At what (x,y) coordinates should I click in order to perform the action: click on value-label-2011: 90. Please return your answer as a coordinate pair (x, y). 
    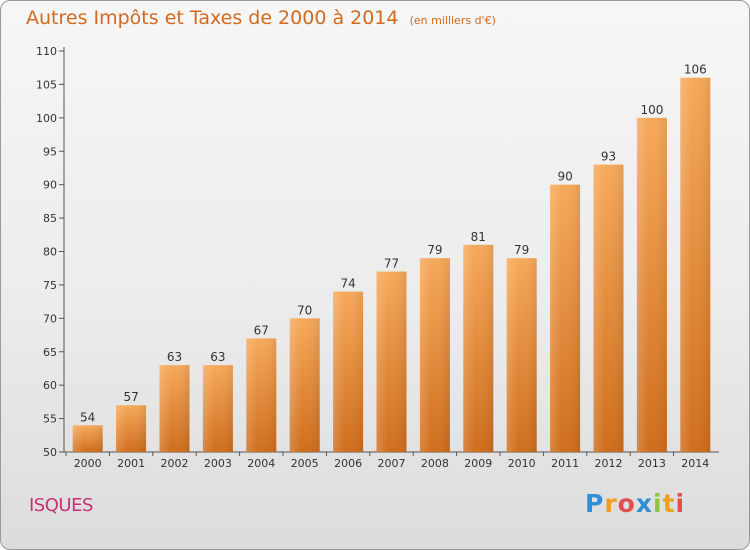
    Looking at the image, I should click on (564, 177).